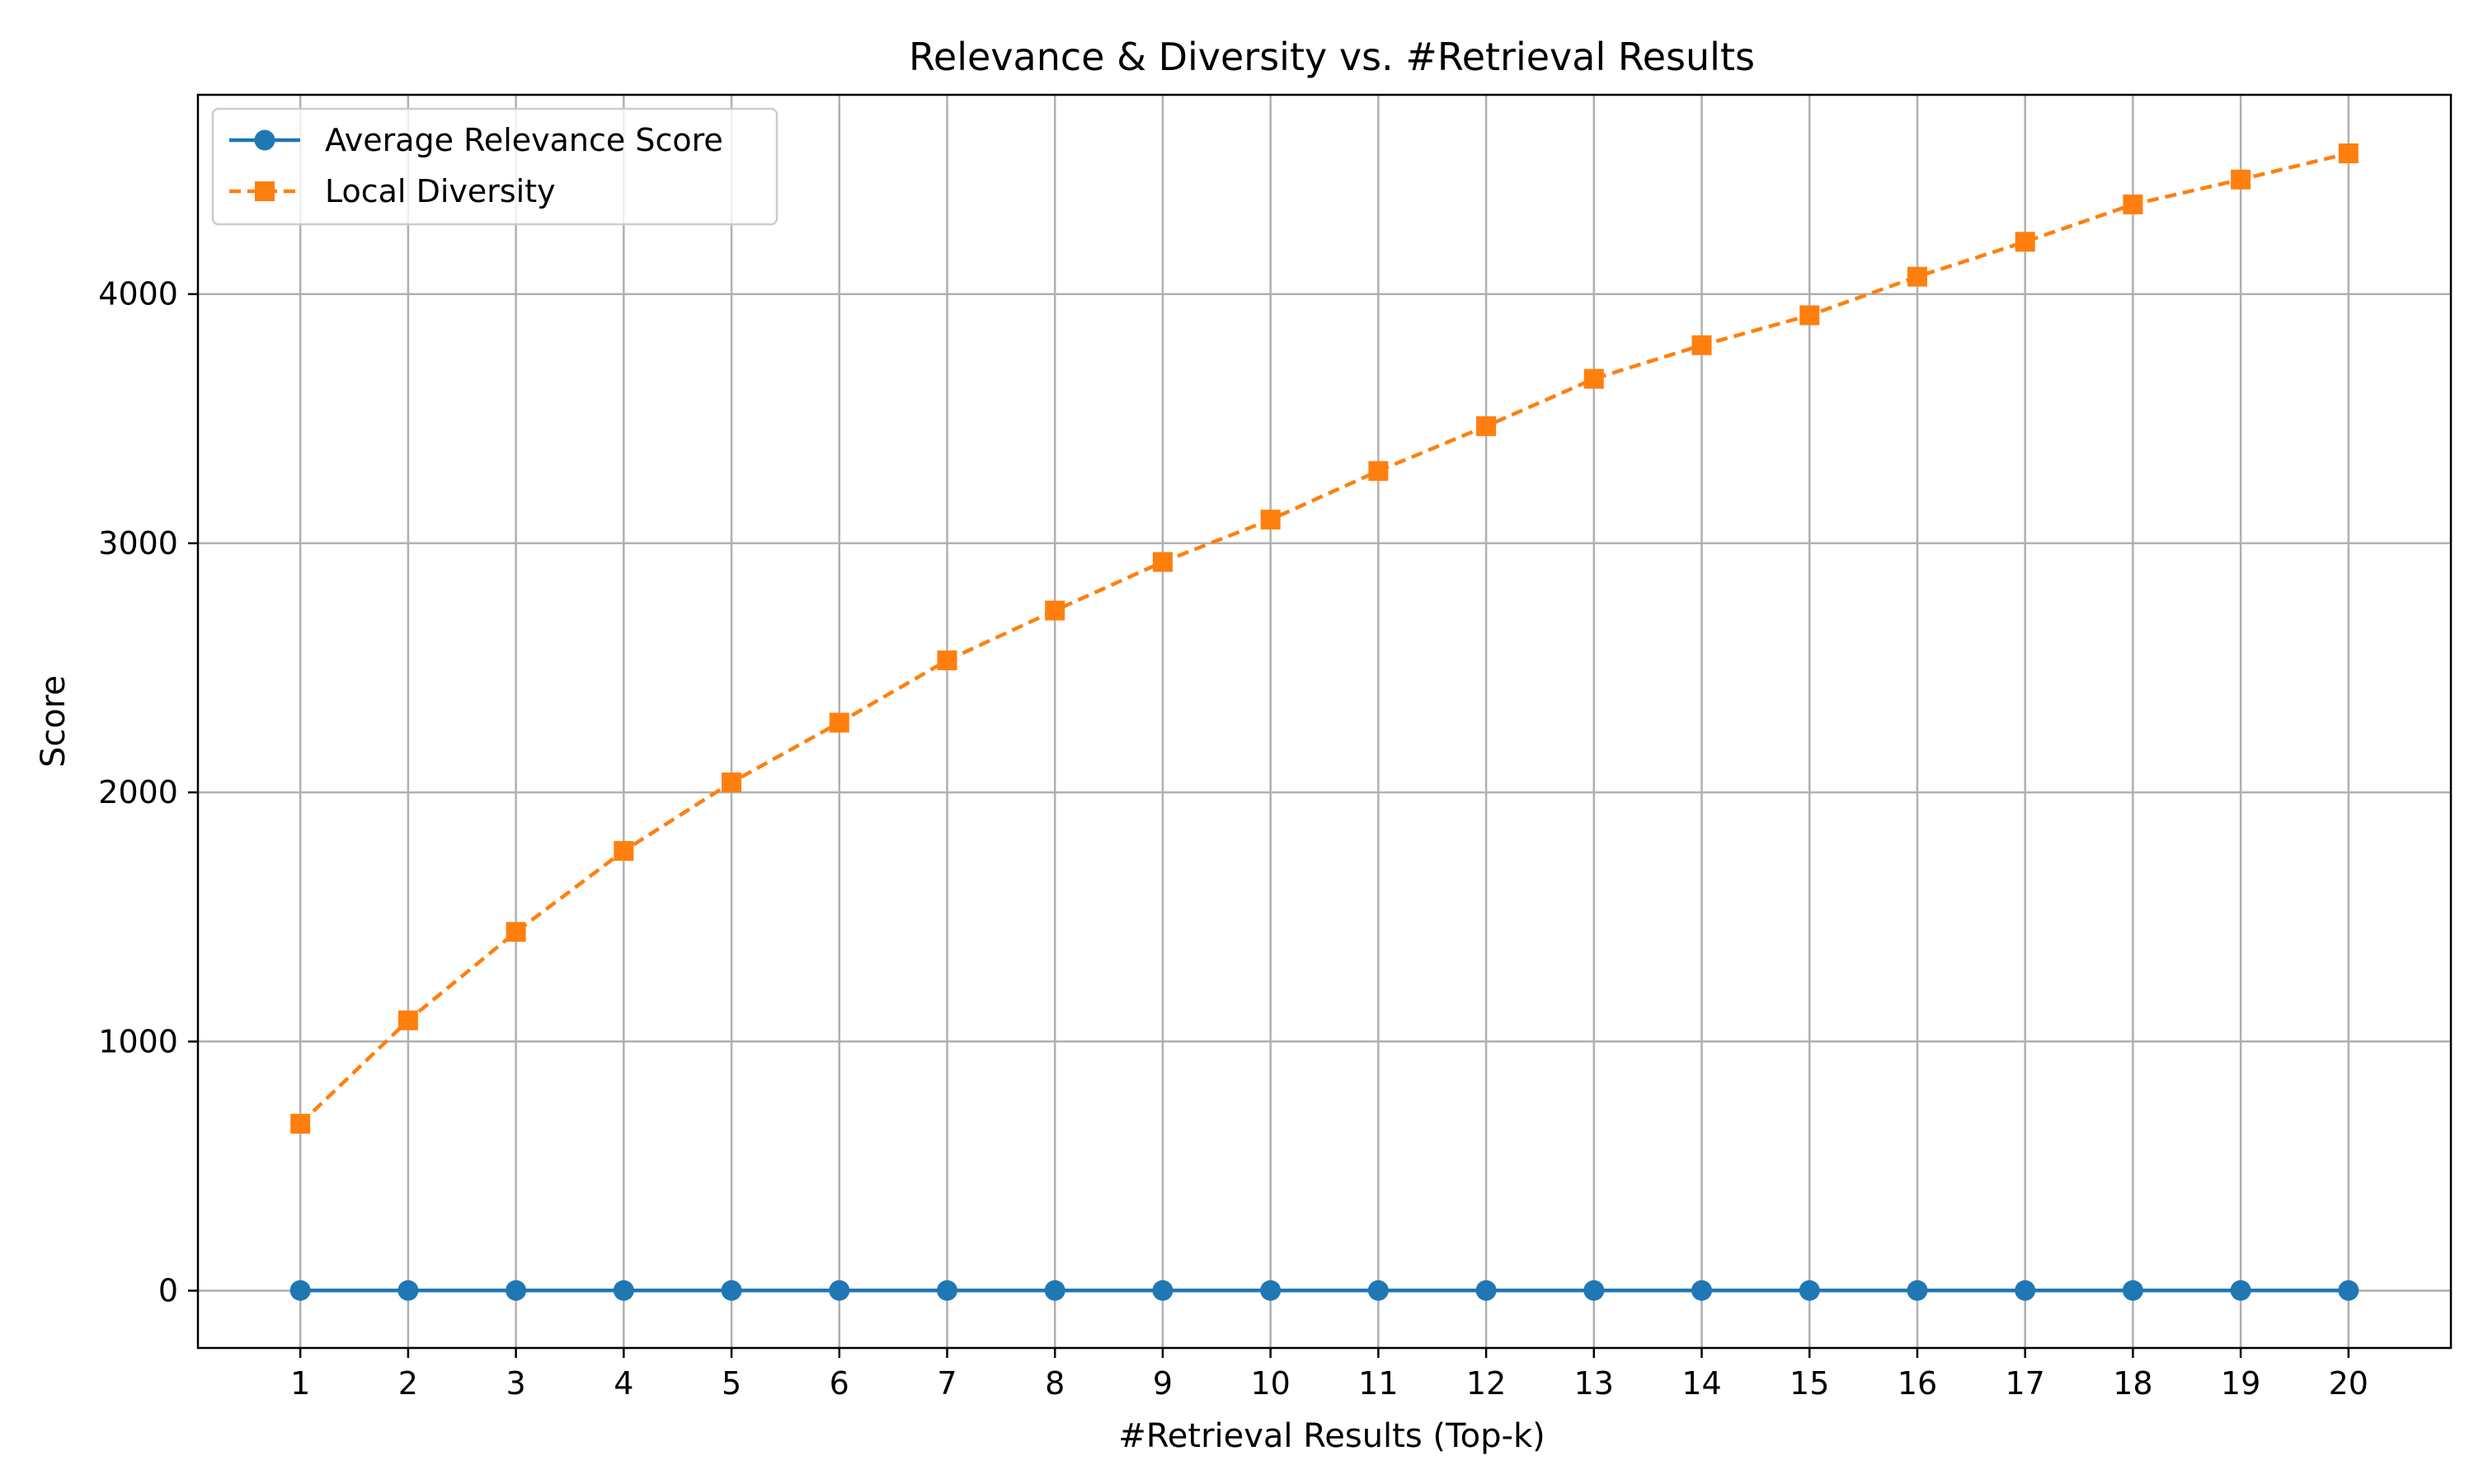 The width and height of the screenshot is (2474, 1484). Describe the element at coordinates (1917, 1383) in the screenshot. I see `x-tick-label: 16` at that location.